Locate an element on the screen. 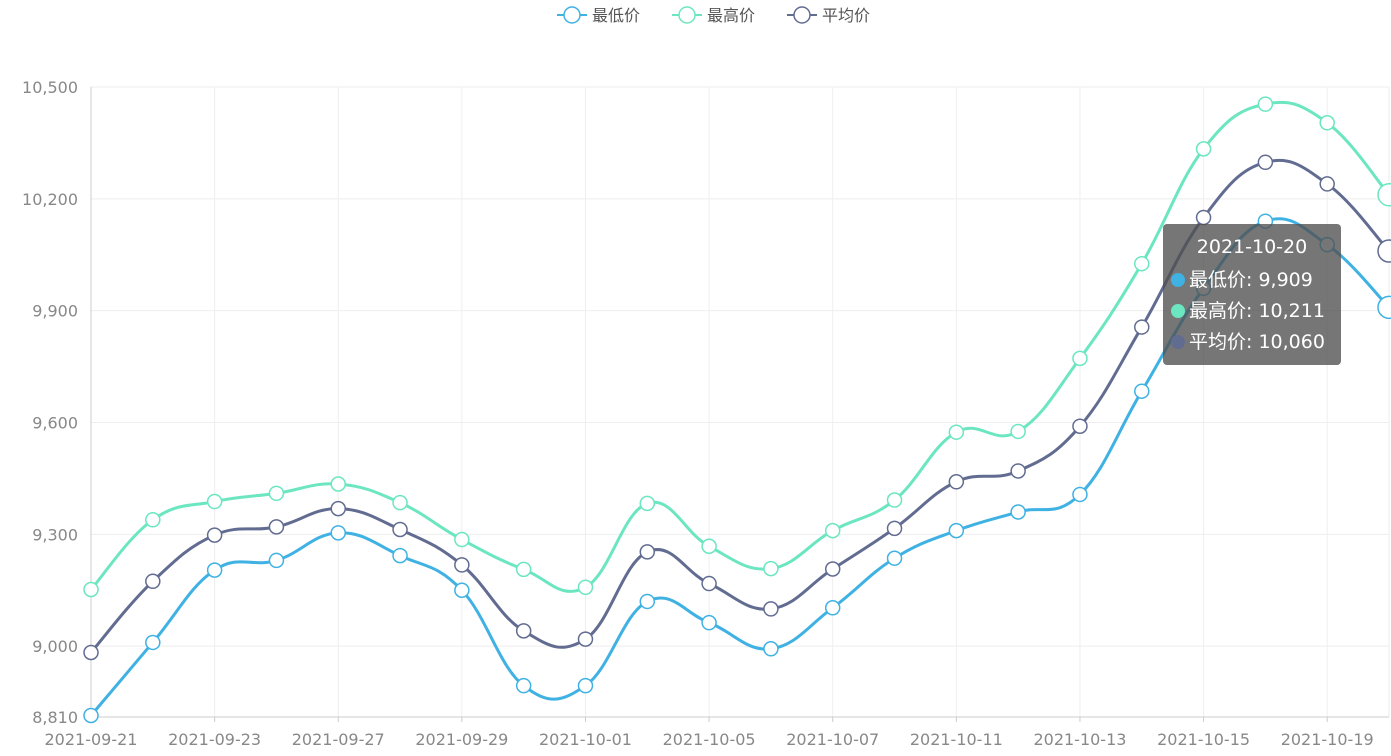 The image size is (1391, 756). tooltip-row-min: 最低价: 9,909 is located at coordinates (1252, 280).